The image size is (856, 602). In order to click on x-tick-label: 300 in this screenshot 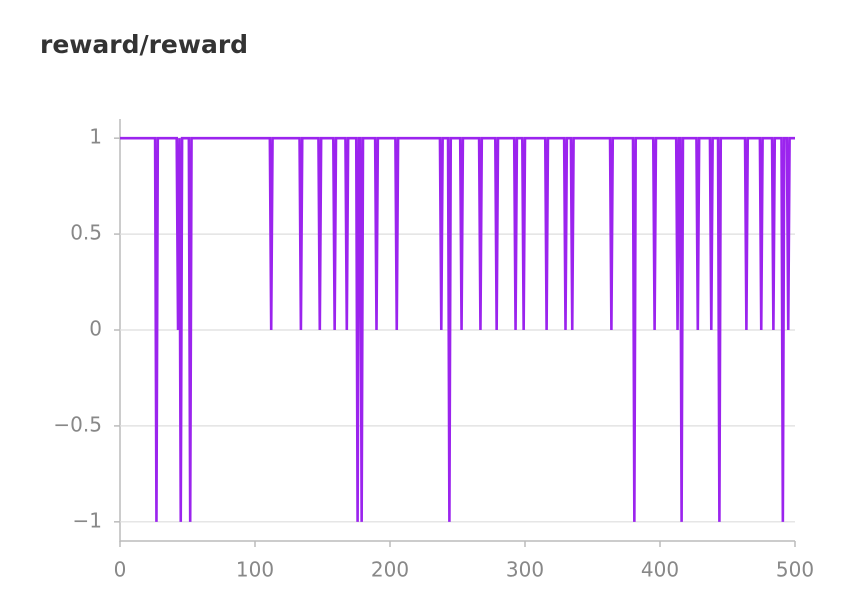, I will do `click(525, 570)`.